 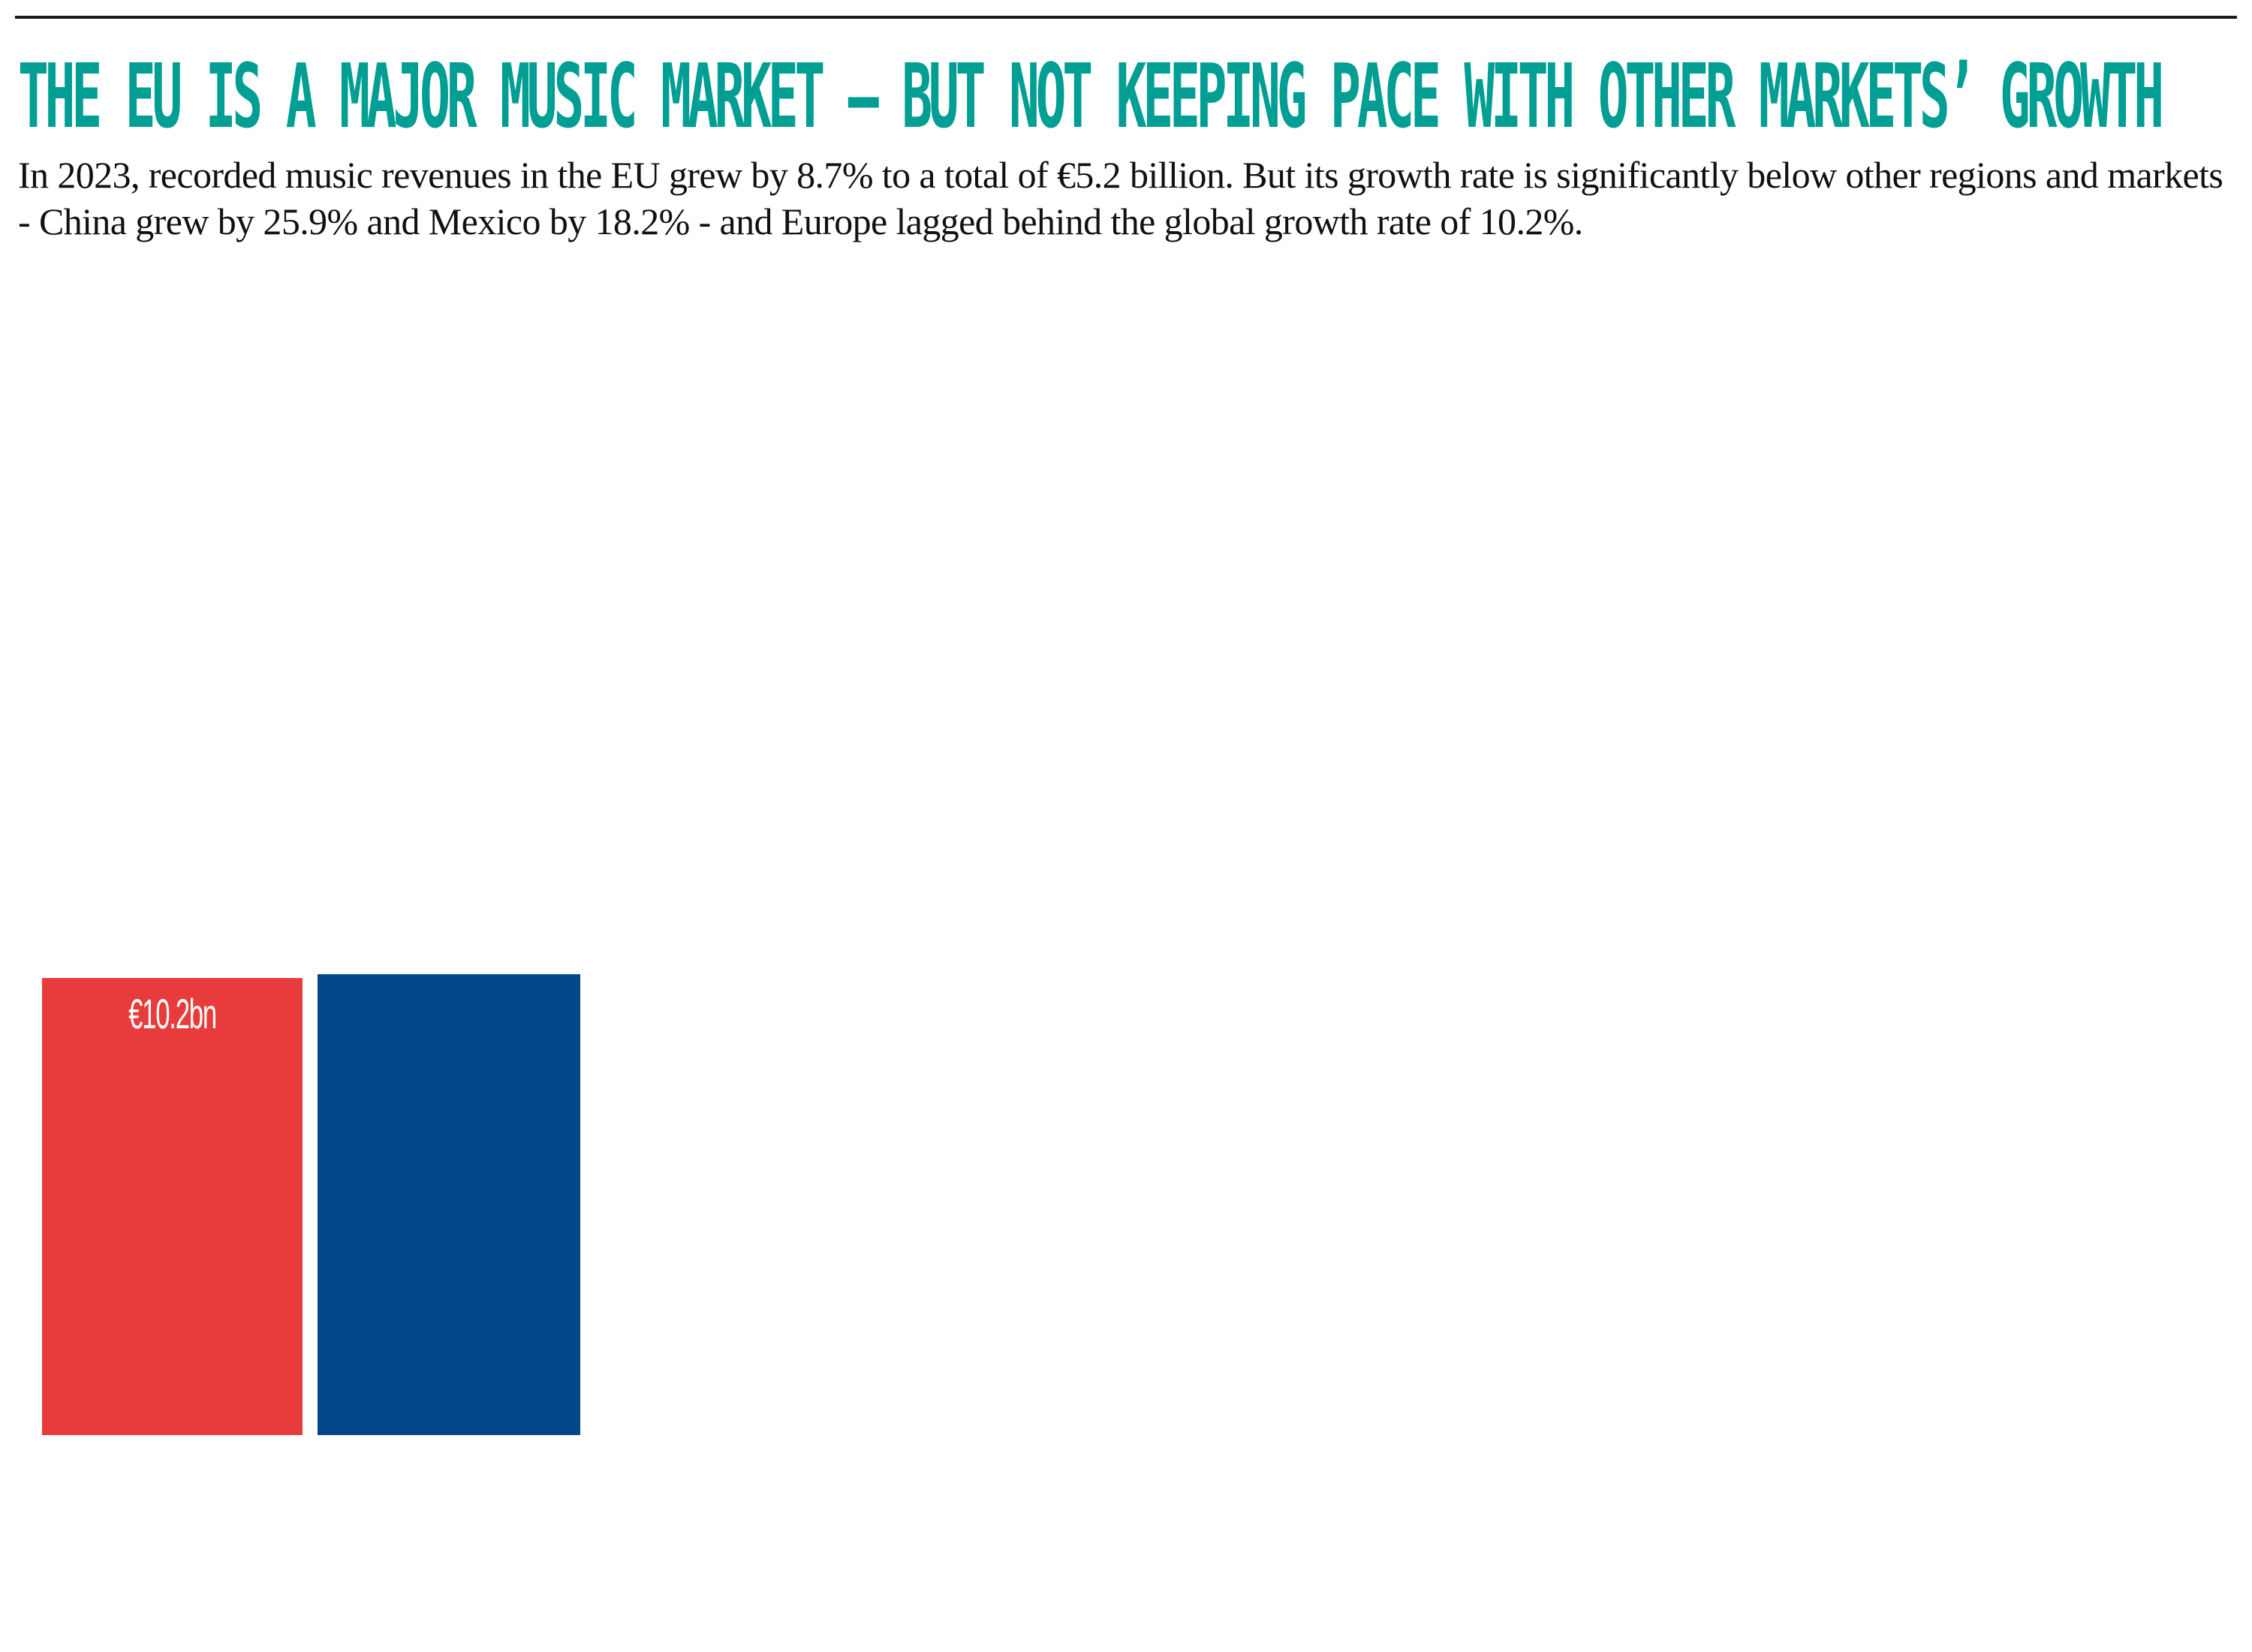 What do you see at coordinates (173, 1206) in the screenshot?
I see `bar-usa: €10.2bn` at bounding box center [173, 1206].